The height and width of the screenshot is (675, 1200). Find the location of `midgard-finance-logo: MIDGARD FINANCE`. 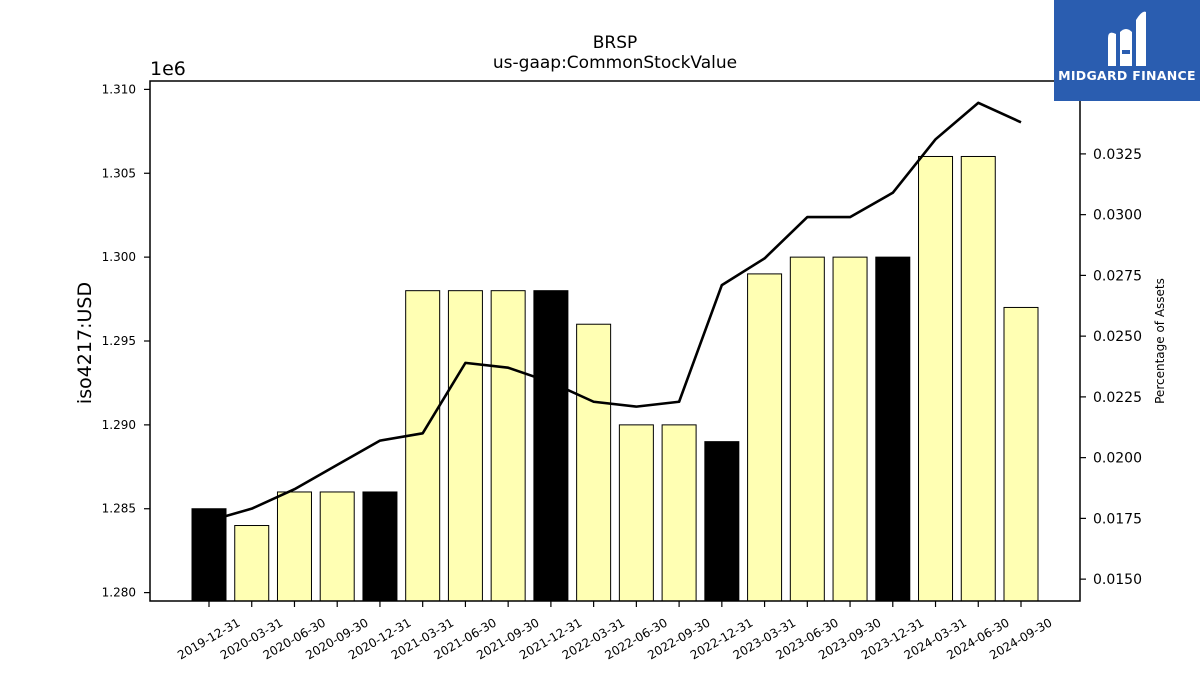

midgard-finance-logo: MIDGARD FINANCE is located at coordinates (1127, 50).